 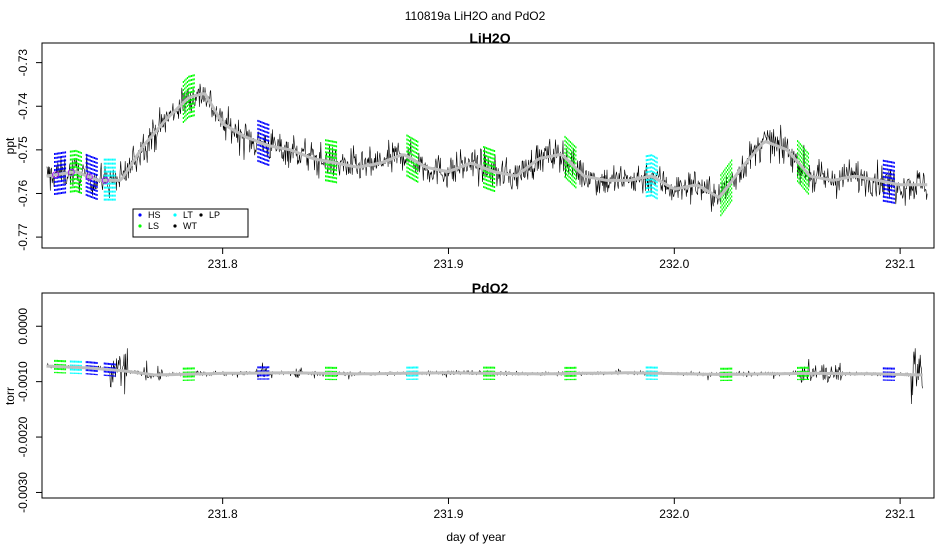 What do you see at coordinates (23, 436) in the screenshot?
I see `y-tick-label: -0.0020` at bounding box center [23, 436].